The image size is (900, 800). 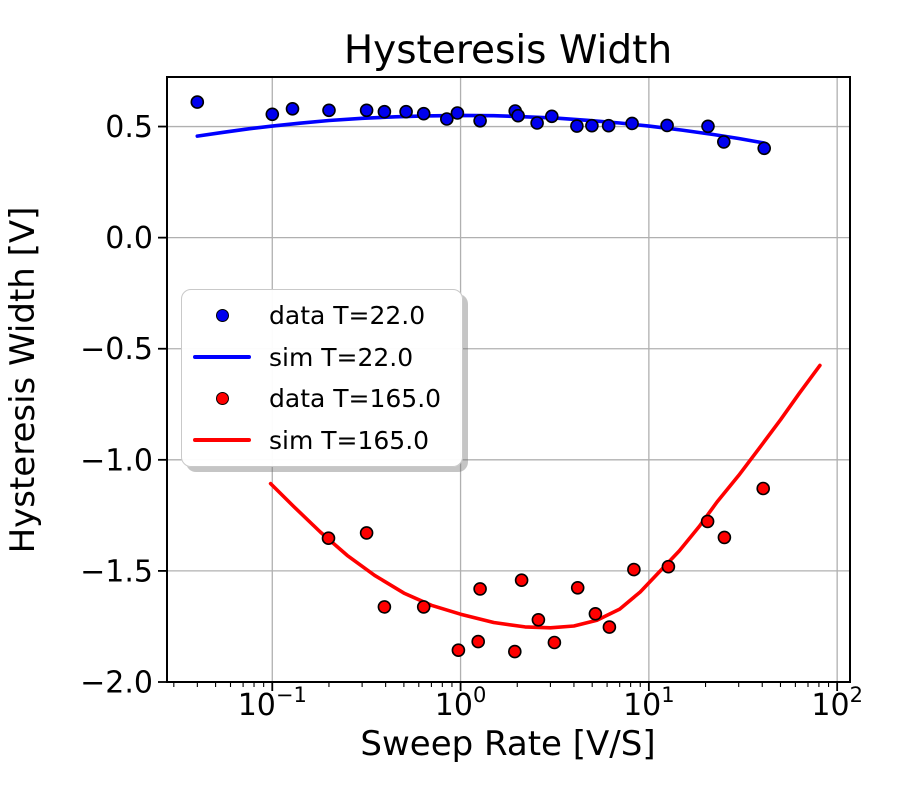 What do you see at coordinates (508, 50) in the screenshot?
I see `chart-title: Hysteresis Width` at bounding box center [508, 50].